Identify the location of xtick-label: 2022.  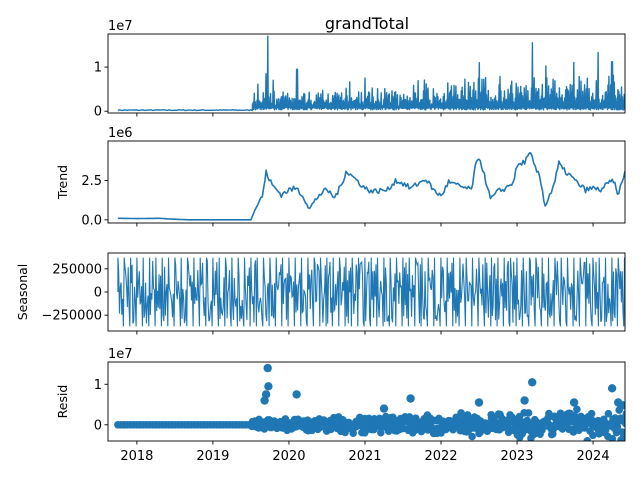
(440, 456).